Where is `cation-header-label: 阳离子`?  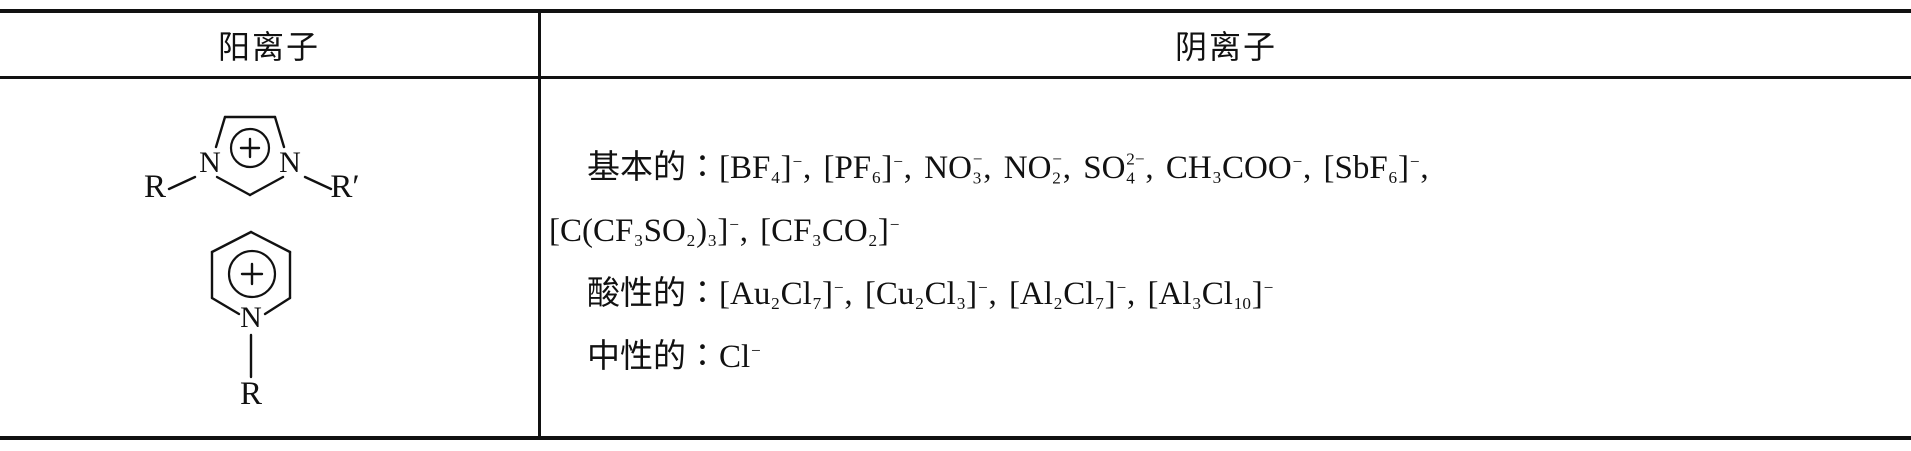 cation-header-label: 阳离子 is located at coordinates (268, 46).